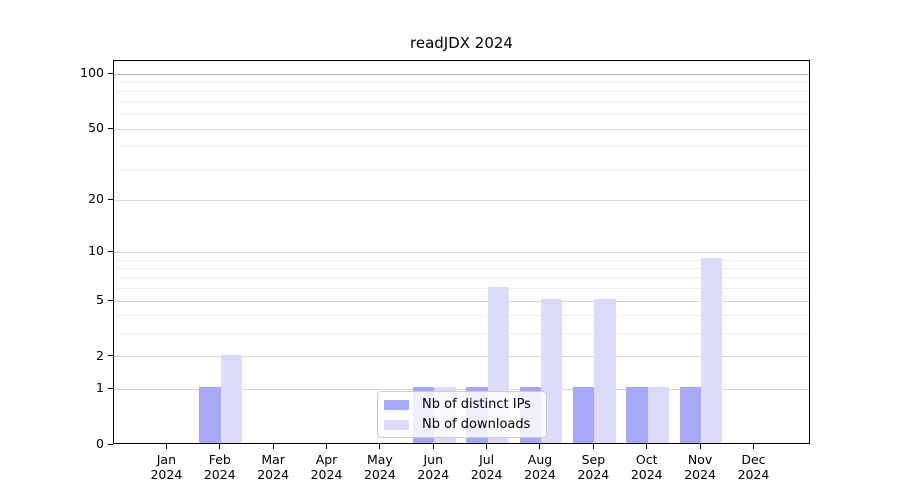  Describe the element at coordinates (712, 350) in the screenshot. I see `bar-downloads-nov` at that location.